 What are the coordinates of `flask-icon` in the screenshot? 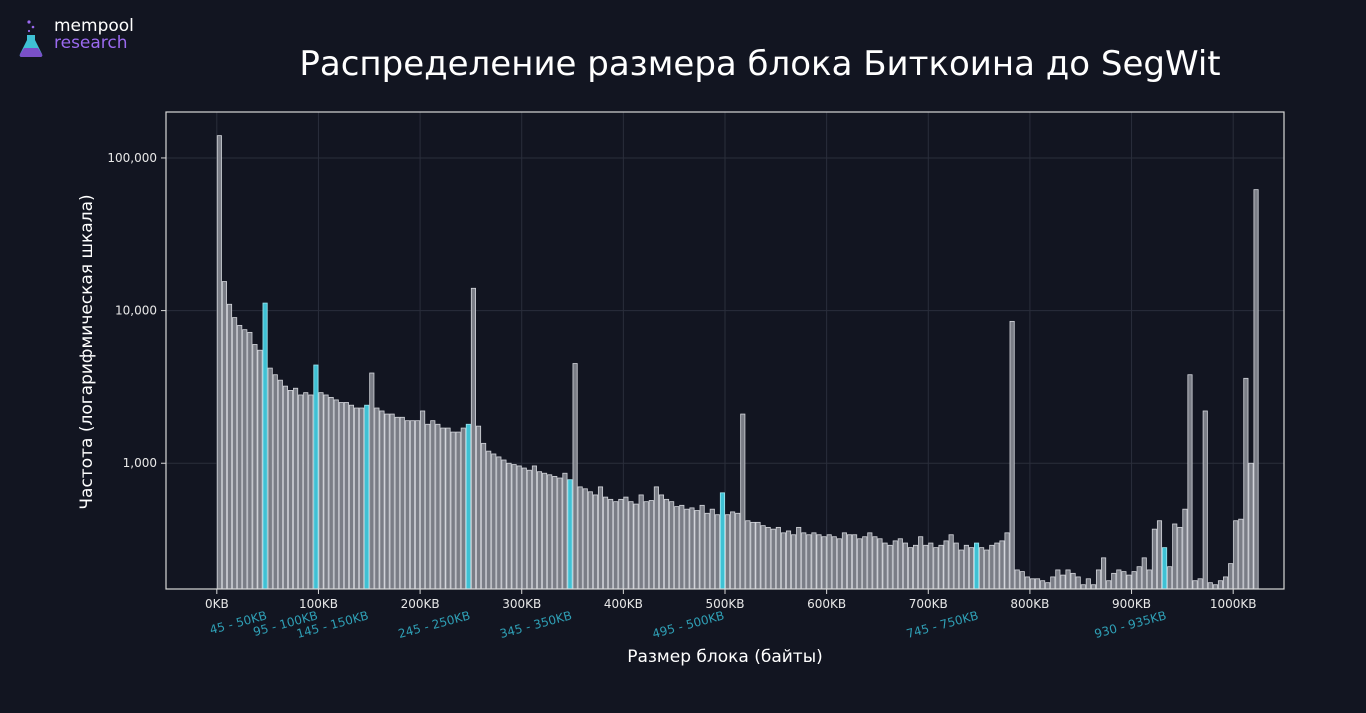 It's located at (31, 38).